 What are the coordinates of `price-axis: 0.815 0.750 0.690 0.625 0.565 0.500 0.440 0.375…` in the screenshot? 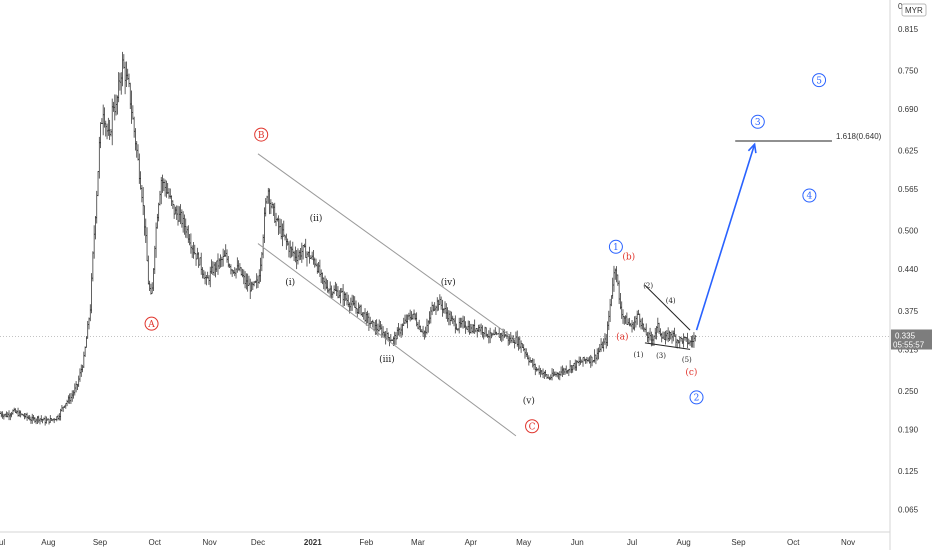 It's located at (910, 275).